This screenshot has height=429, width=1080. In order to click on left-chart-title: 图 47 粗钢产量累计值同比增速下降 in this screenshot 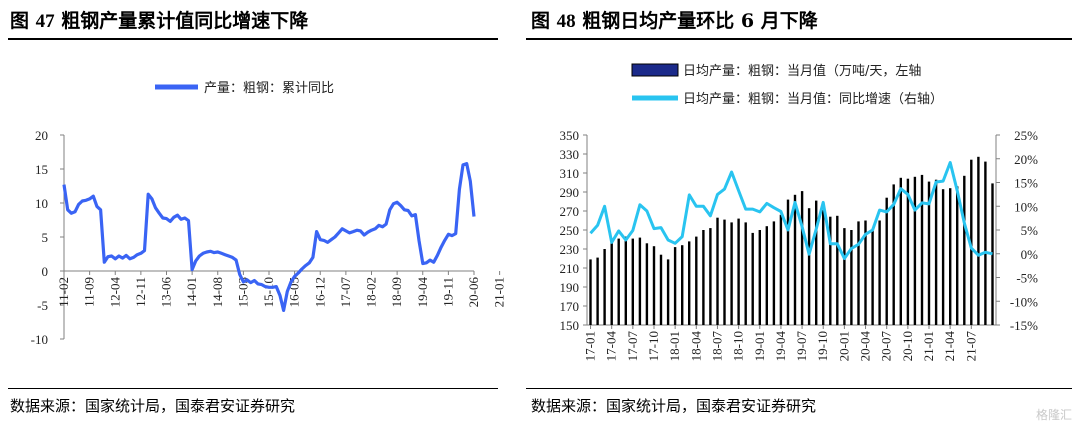, I will do `click(159, 19)`.